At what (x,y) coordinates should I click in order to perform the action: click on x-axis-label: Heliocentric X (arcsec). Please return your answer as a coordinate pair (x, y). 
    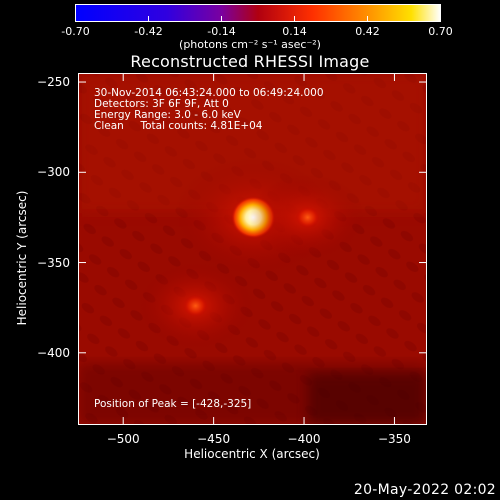
    Looking at the image, I should click on (252, 454).